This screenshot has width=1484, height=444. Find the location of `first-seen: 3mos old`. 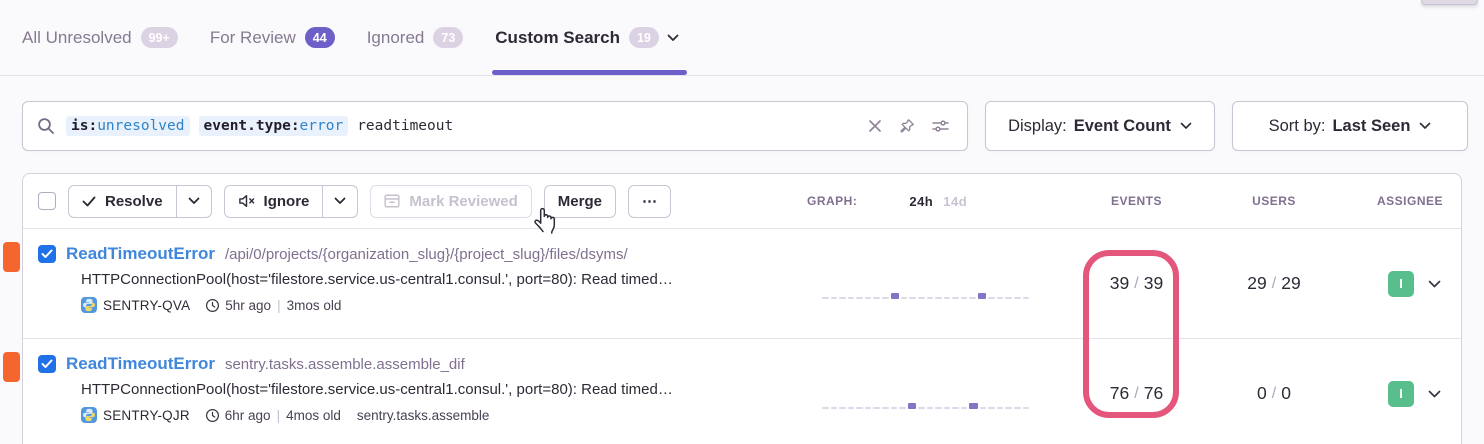

first-seen: 3mos old is located at coordinates (314, 305).